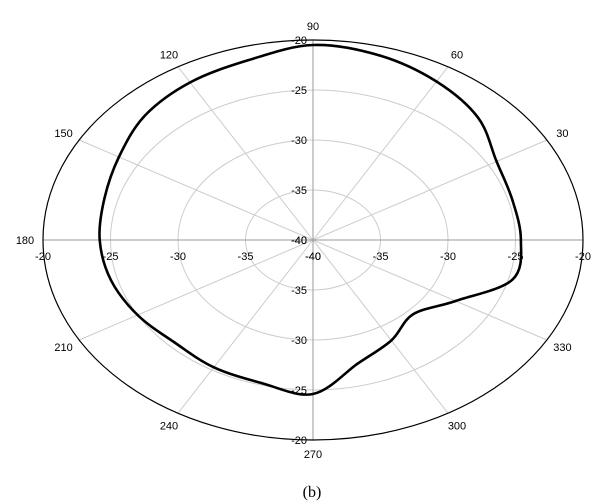 The height and width of the screenshot is (504, 597). Describe the element at coordinates (169, 426) in the screenshot. I see `angular-tick-label: 240` at that location.